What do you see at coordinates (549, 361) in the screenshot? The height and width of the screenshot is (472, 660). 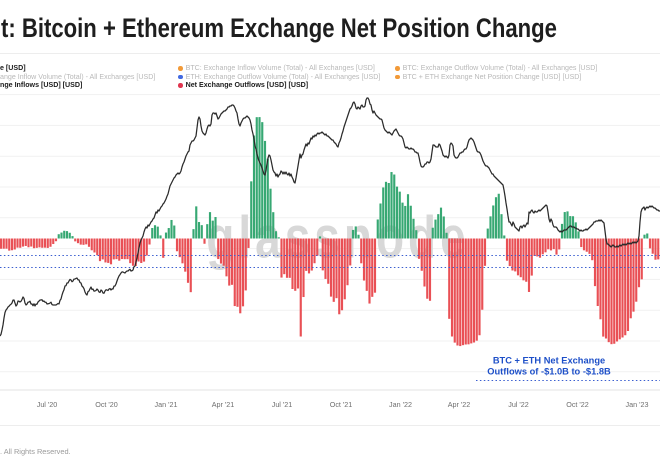 I see `svg-text: BTC + ETH Net Exchange` at bounding box center [549, 361].